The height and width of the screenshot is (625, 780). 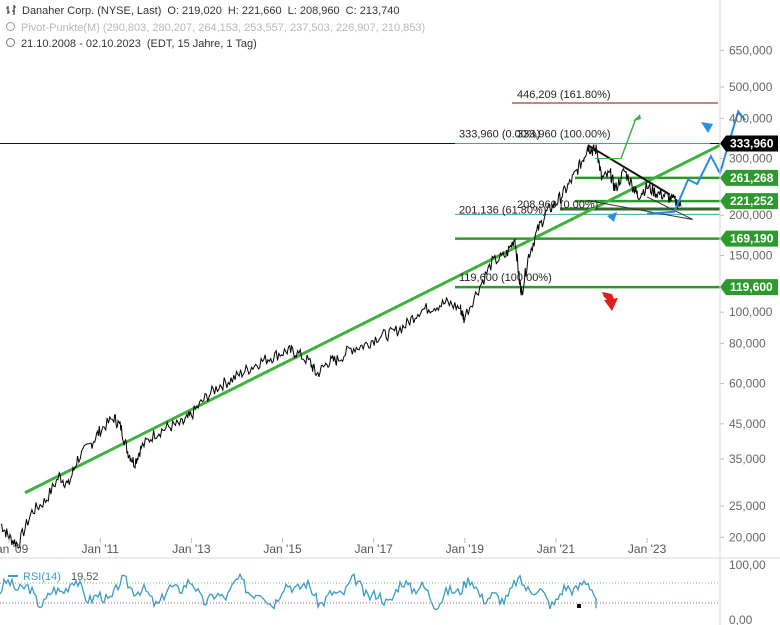 What do you see at coordinates (11, 10) in the screenshot?
I see `ohlc-bars-icon` at bounding box center [11, 10].